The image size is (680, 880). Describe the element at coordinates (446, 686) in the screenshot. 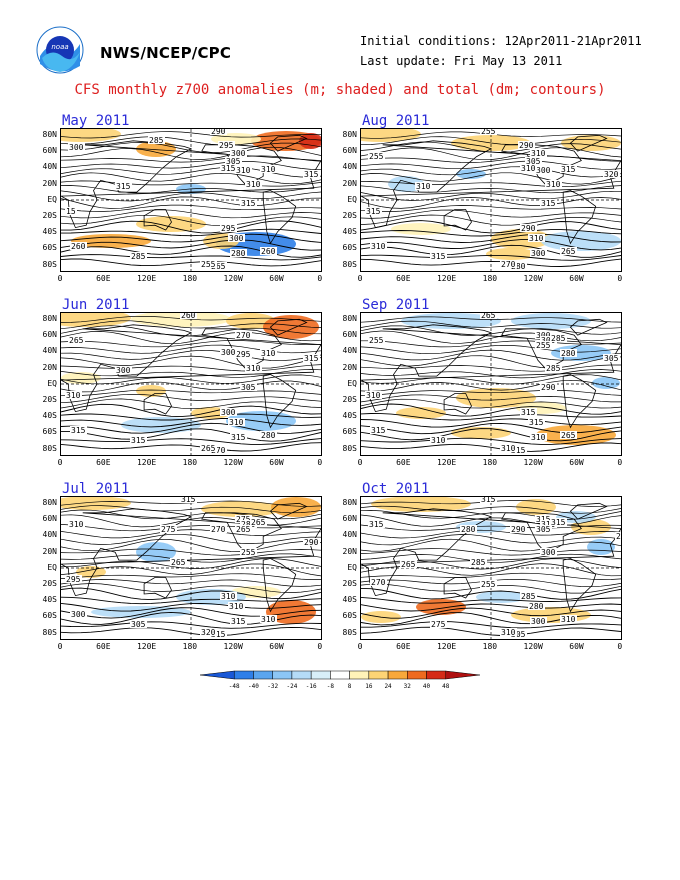

I see `colorbar-tick-label: 48` at that location.